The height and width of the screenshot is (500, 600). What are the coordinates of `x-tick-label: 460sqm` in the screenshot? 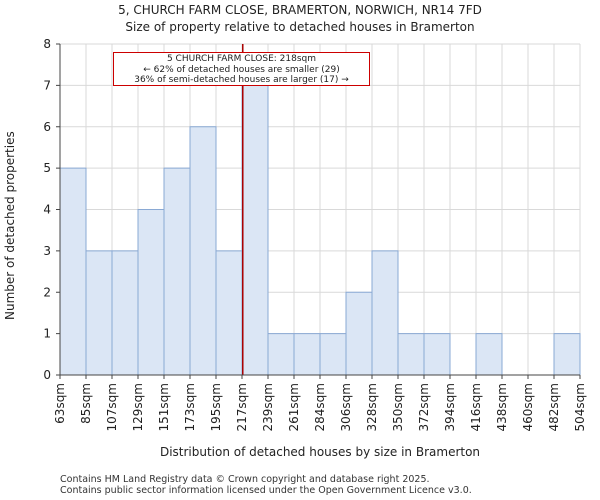 It's located at (528, 407).